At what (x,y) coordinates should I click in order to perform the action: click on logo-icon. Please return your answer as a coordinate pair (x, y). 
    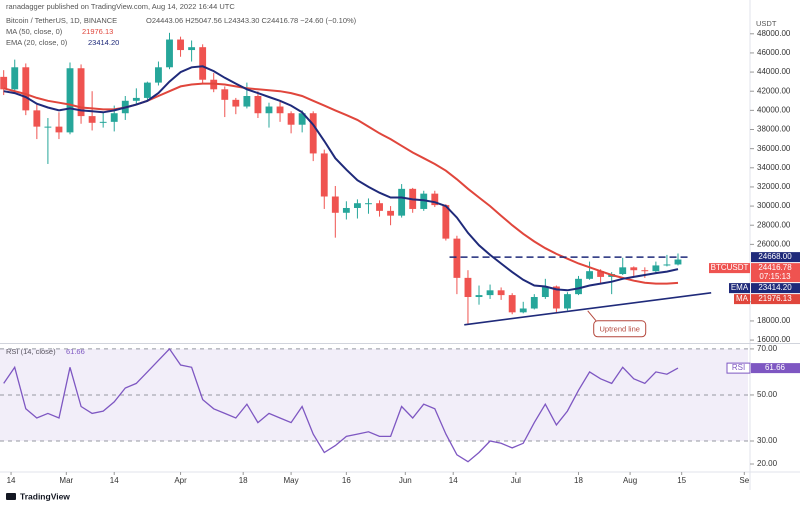
    Looking at the image, I should click on (11, 496).